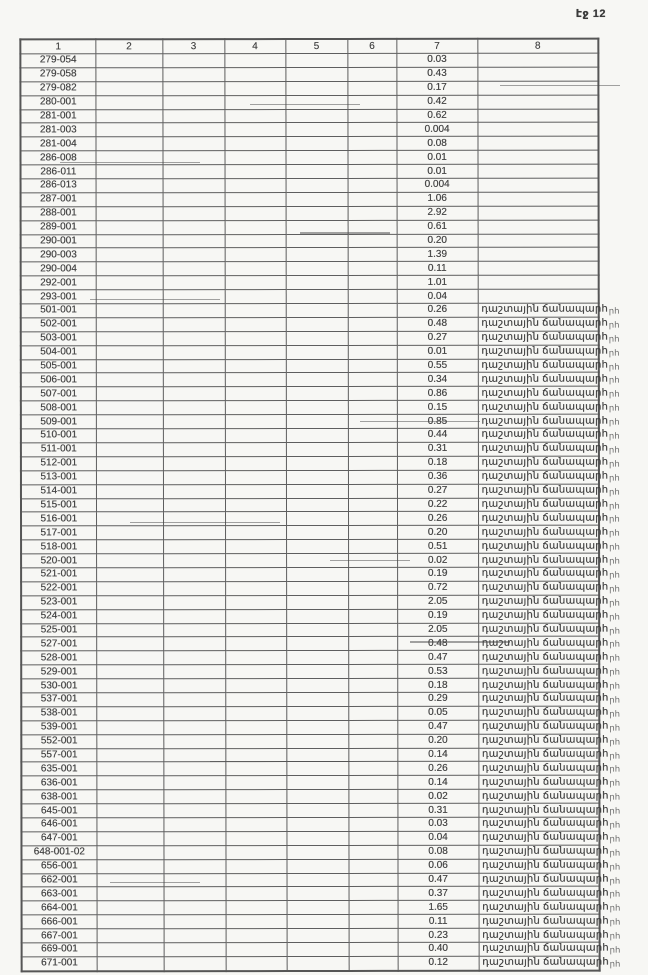 The width and height of the screenshot is (648, 975). What do you see at coordinates (437, 199) in the screenshot?
I see `row-value-cell: 1.06` at bounding box center [437, 199].